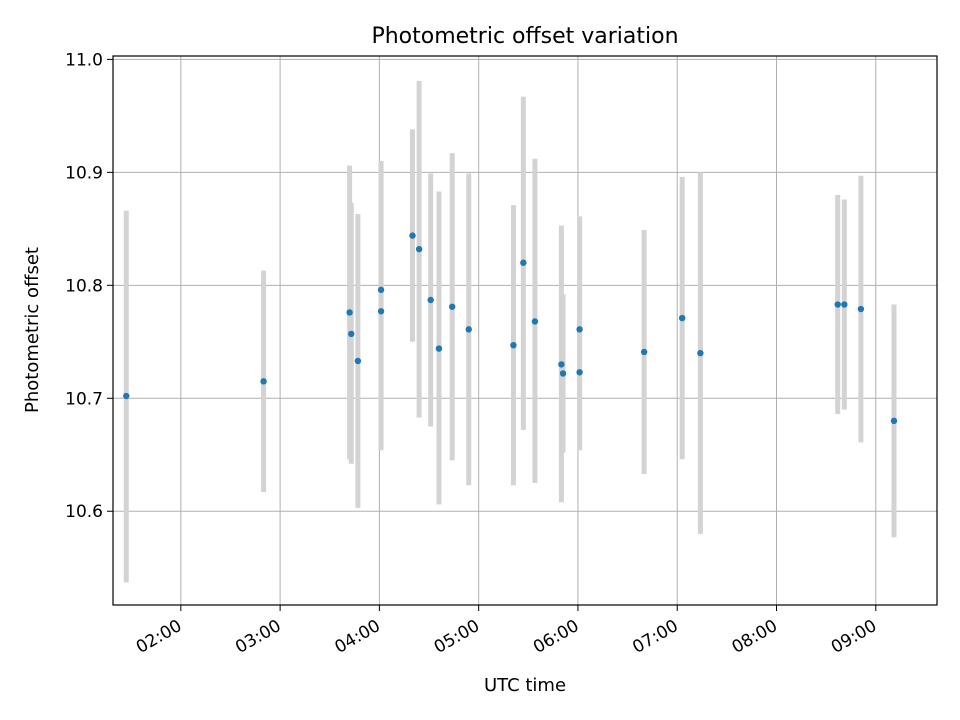 Image resolution: width=960 pixels, height=720 pixels. Describe the element at coordinates (525, 685) in the screenshot. I see `x-axis-label: UTC time` at that location.